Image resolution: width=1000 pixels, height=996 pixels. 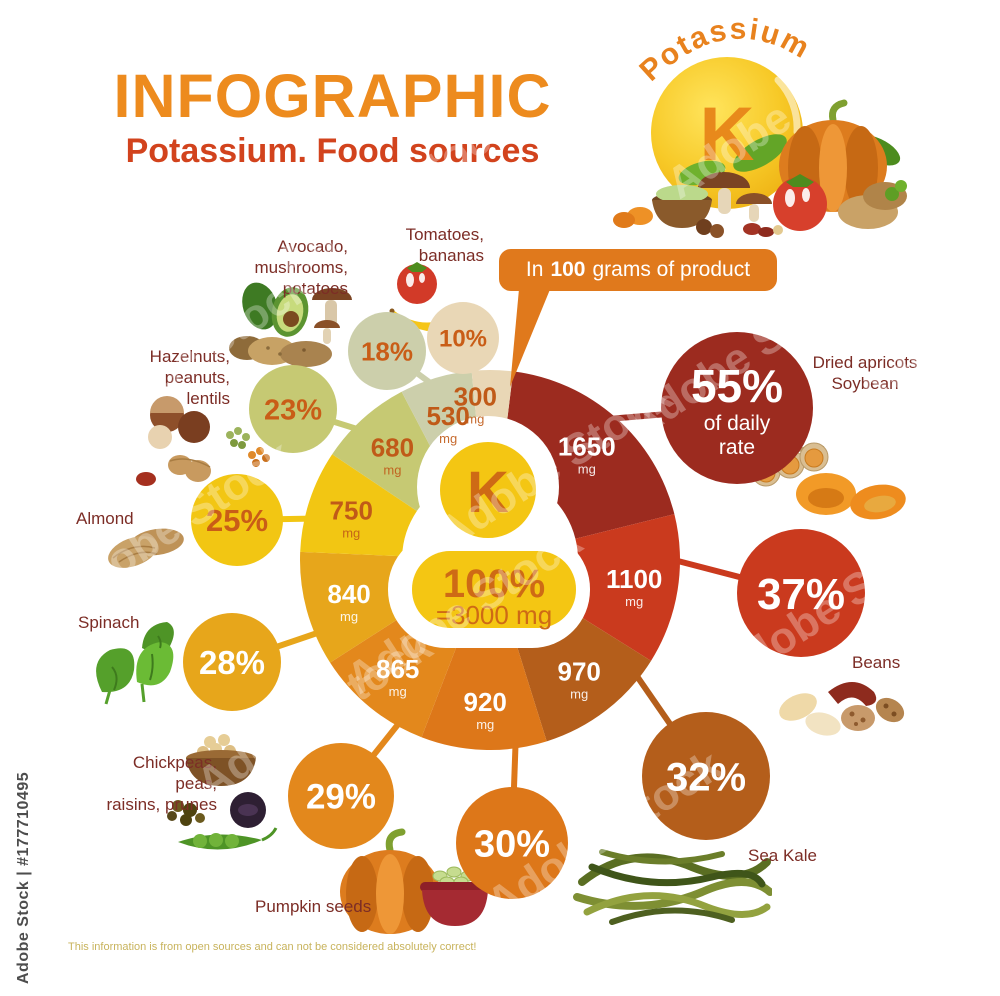 I want to click on percent-circle-almond, so click(x=237, y=520).